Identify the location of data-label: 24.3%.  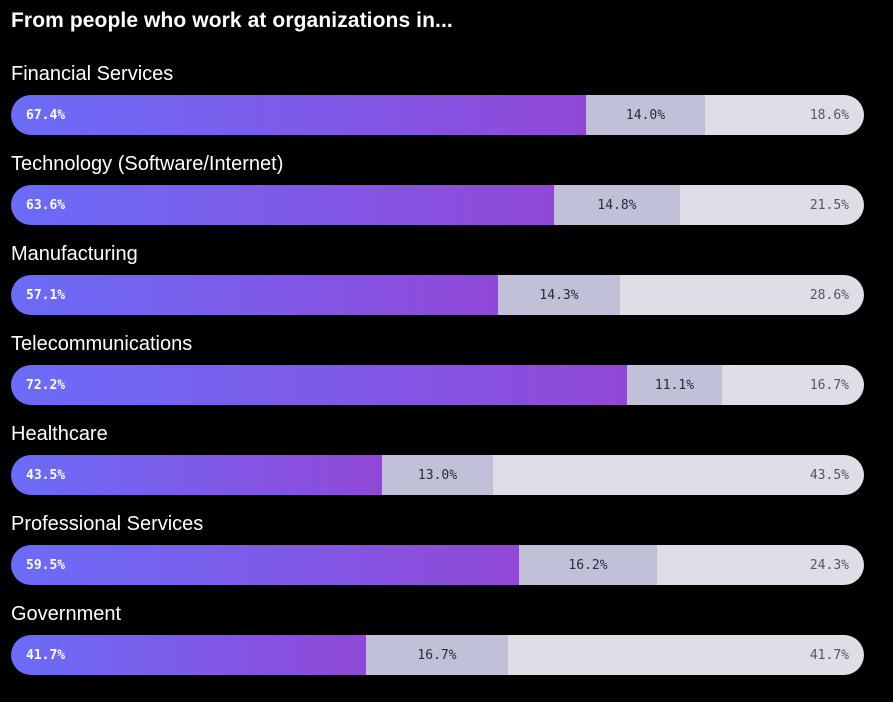
(829, 565).